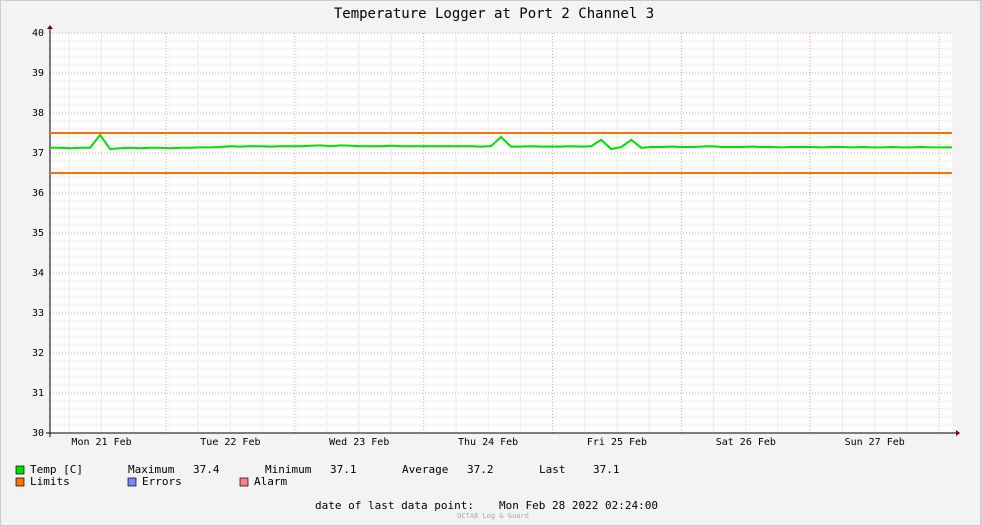 This screenshot has width=981, height=526. What do you see at coordinates (488, 442) in the screenshot?
I see `x-tick-label: Thu 24 Feb` at bounding box center [488, 442].